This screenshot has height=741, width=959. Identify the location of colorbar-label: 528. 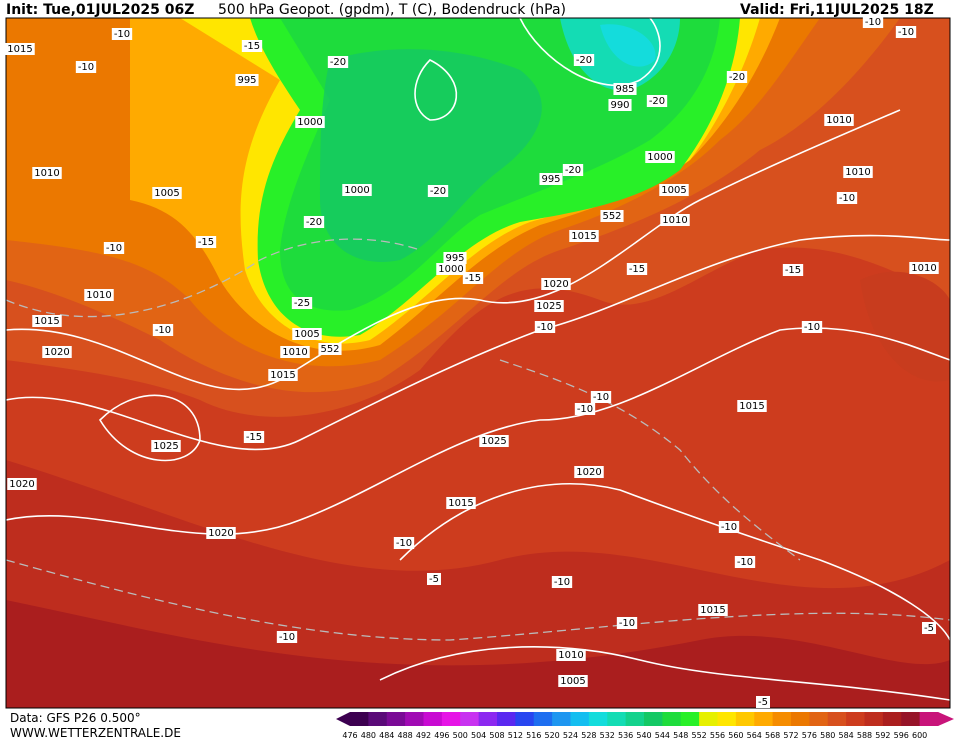
(588, 735).